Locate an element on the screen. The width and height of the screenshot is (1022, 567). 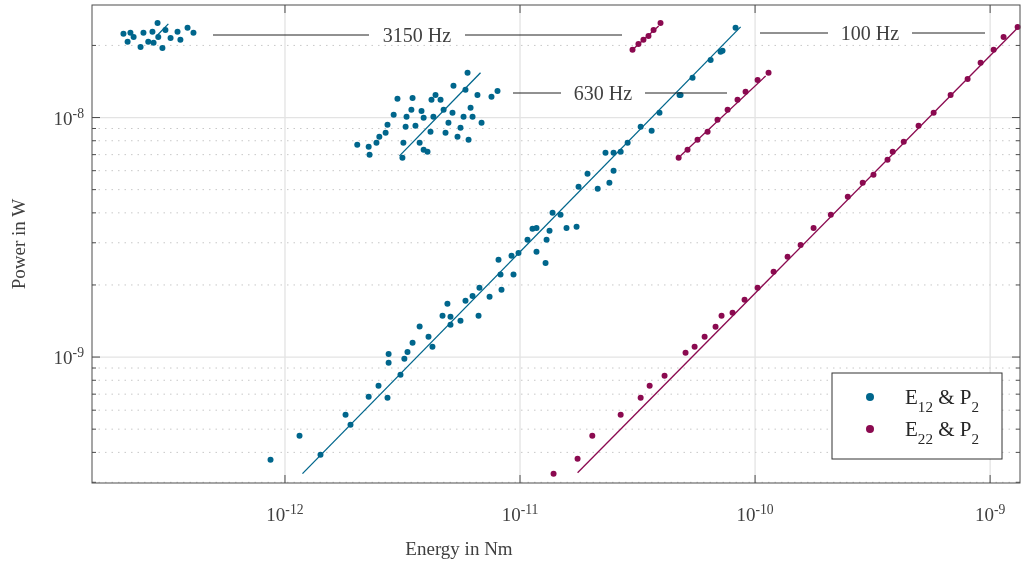
x-tick-label: 10$^{-12}$ is located at coordinates (285, 513).